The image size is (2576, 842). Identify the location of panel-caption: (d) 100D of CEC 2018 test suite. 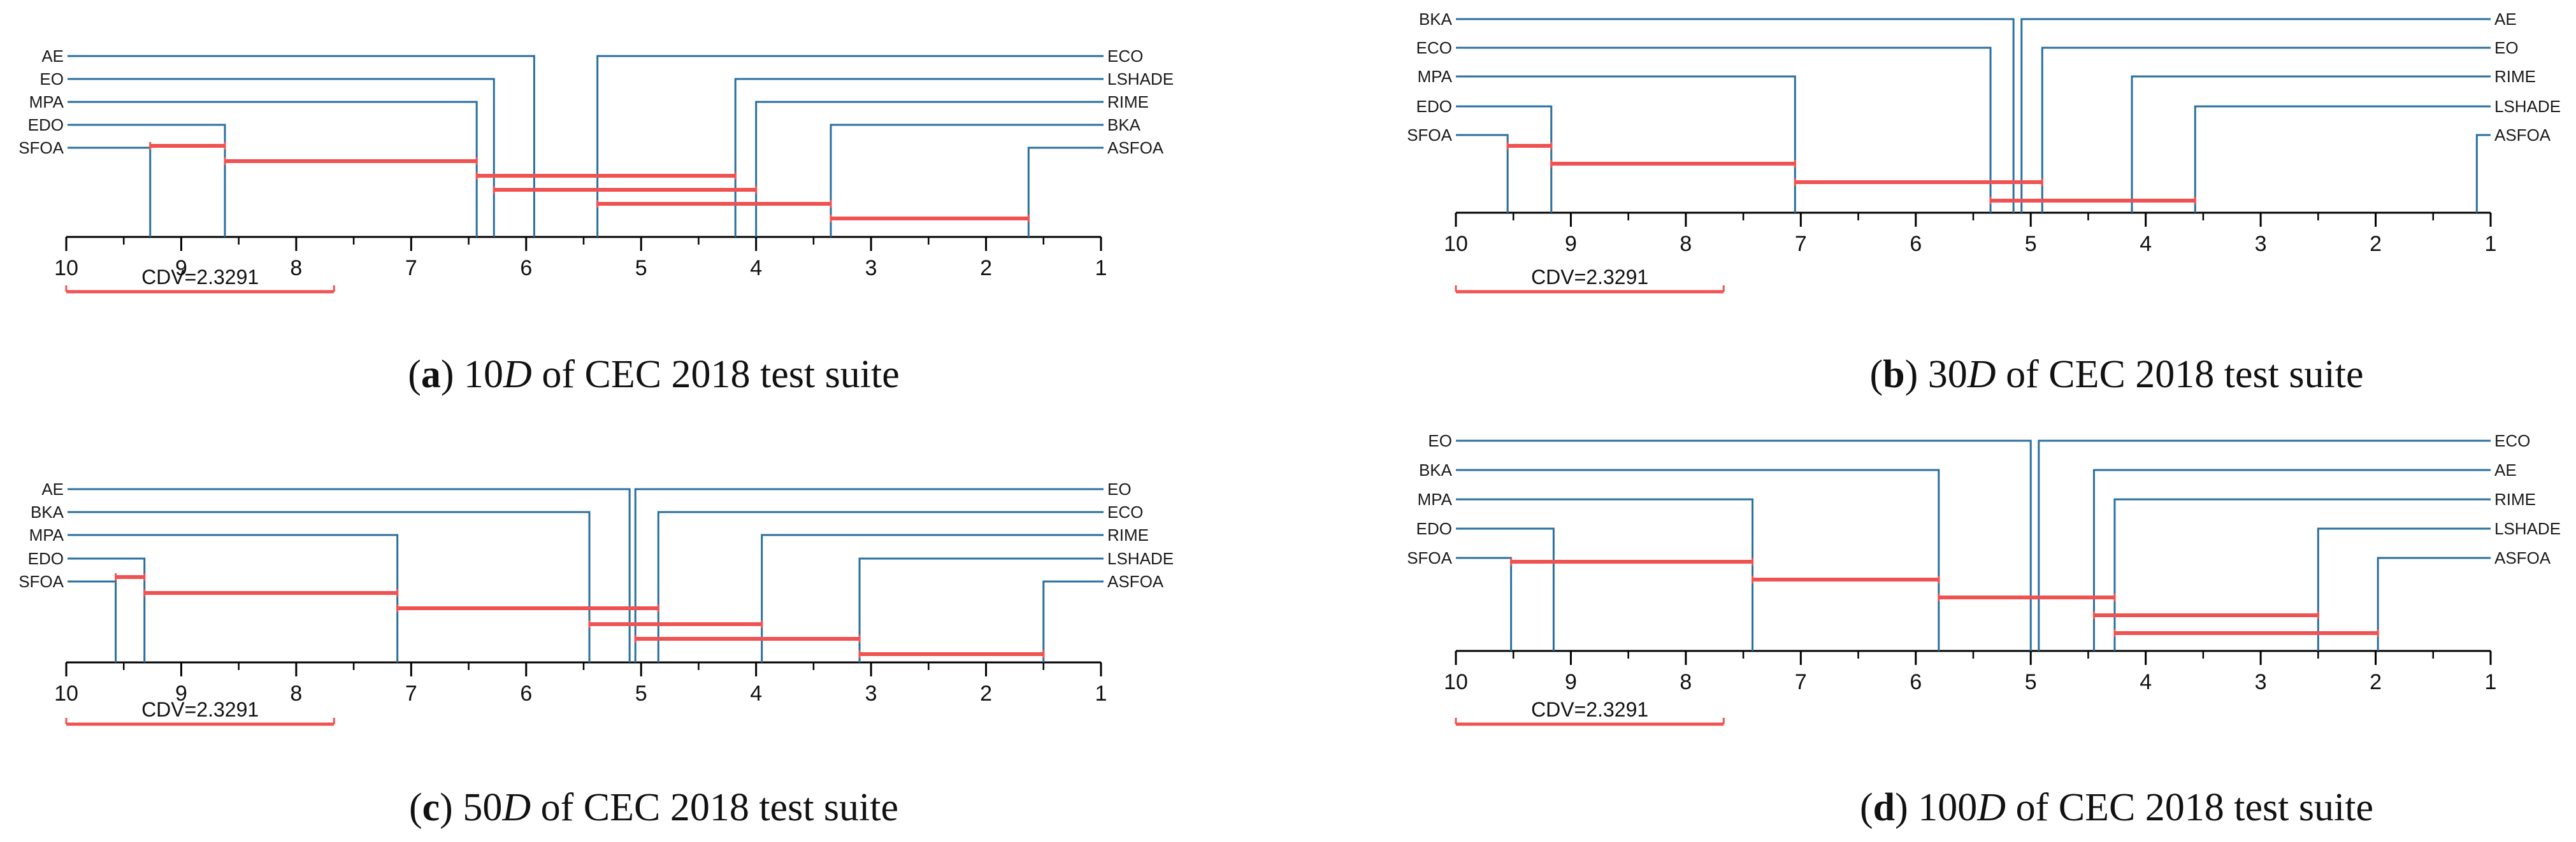
(2116, 807).